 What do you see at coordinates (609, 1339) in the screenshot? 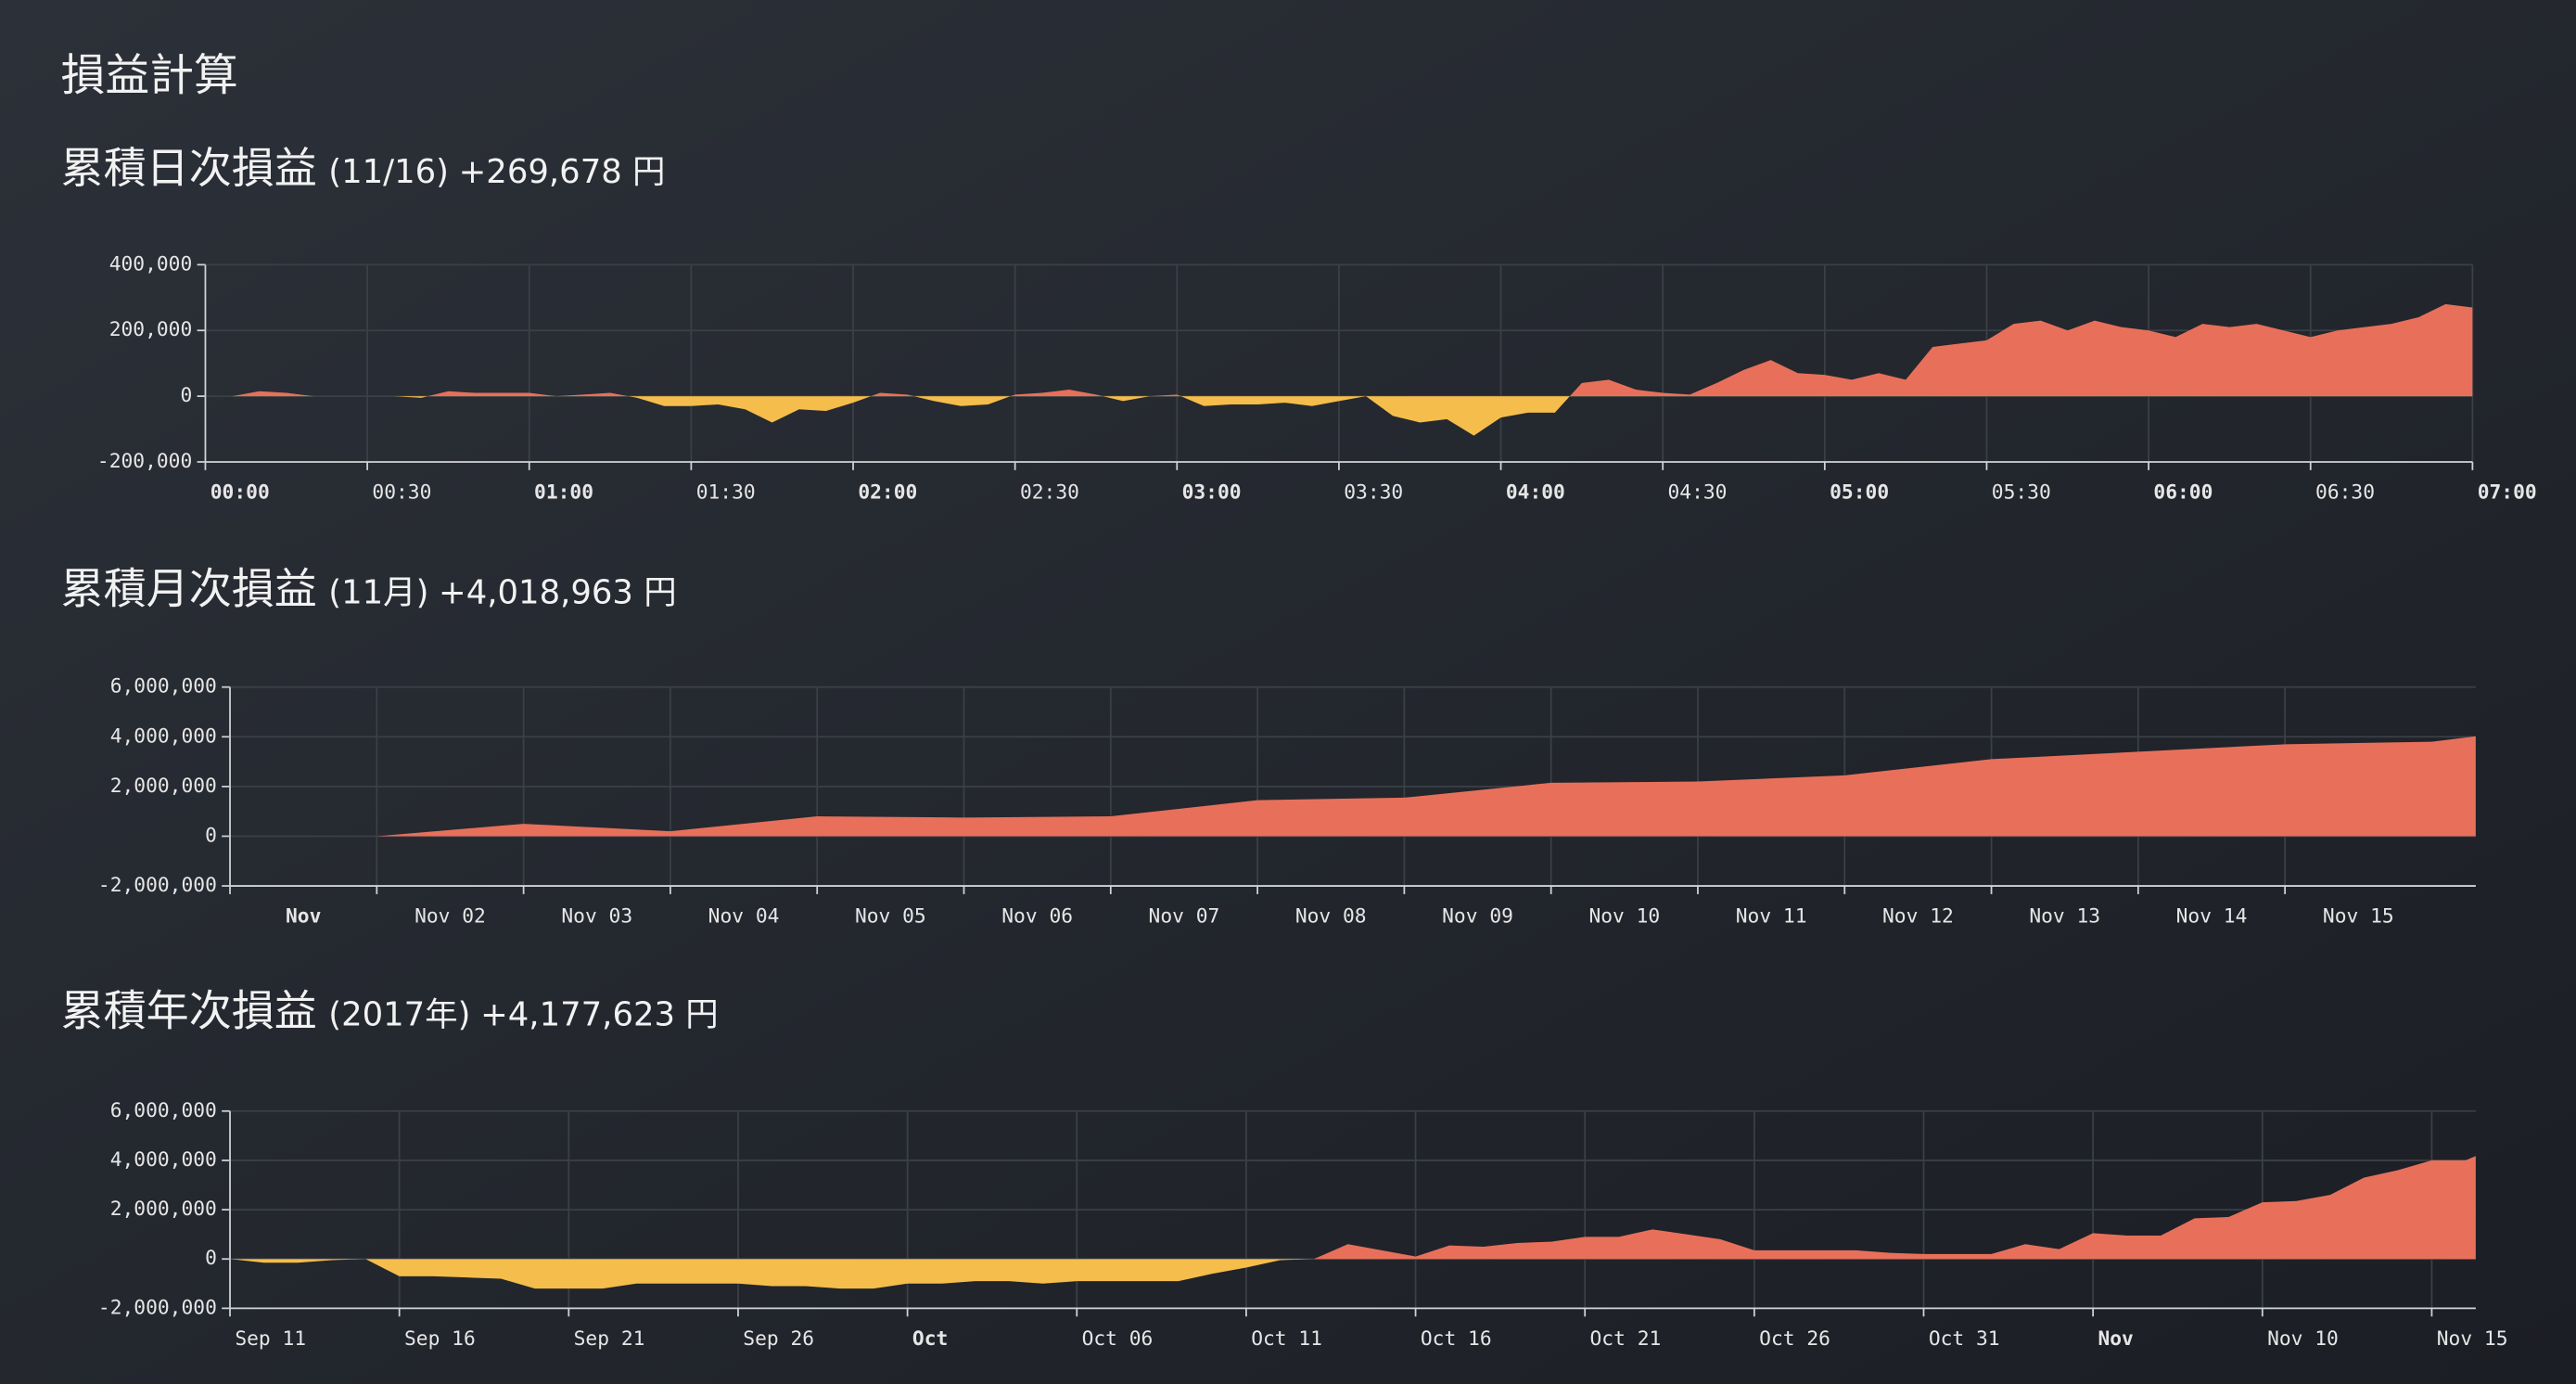
I see `x-tick-label: Sep 21` at bounding box center [609, 1339].